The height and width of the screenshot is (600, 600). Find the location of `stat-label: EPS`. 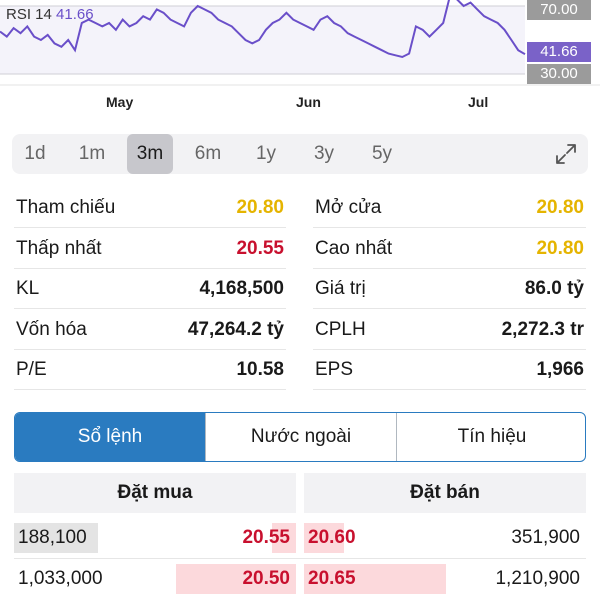

stat-label: EPS is located at coordinates (334, 369).